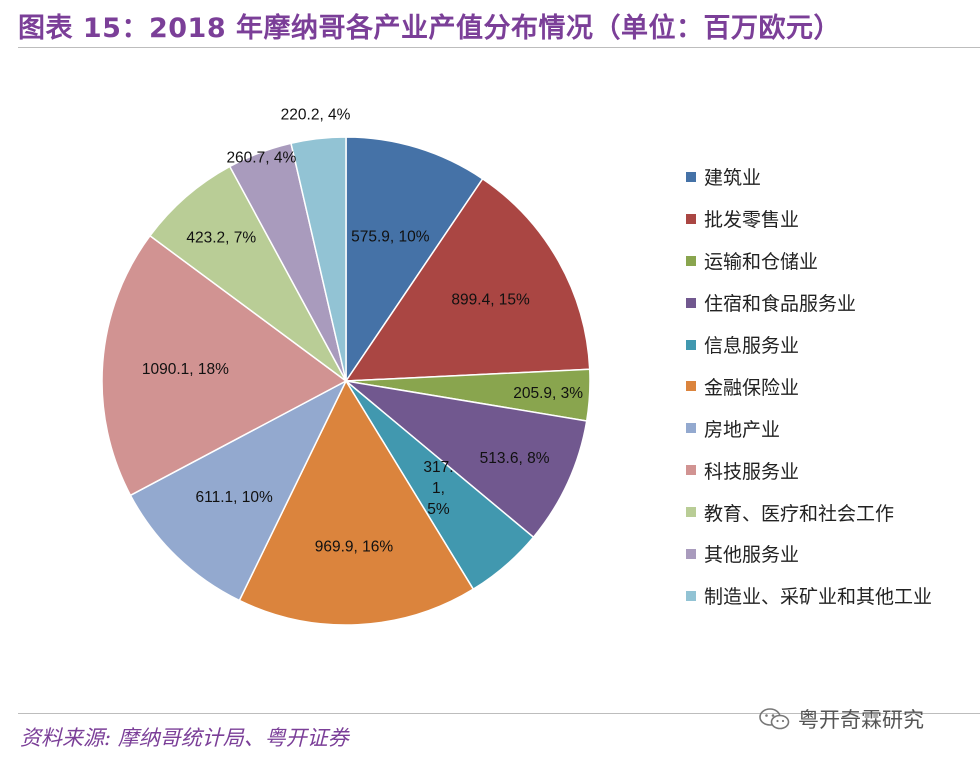  Describe the element at coordinates (221, 237) in the screenshot. I see `slice-data-label-9: 423.2, 7%` at that location.